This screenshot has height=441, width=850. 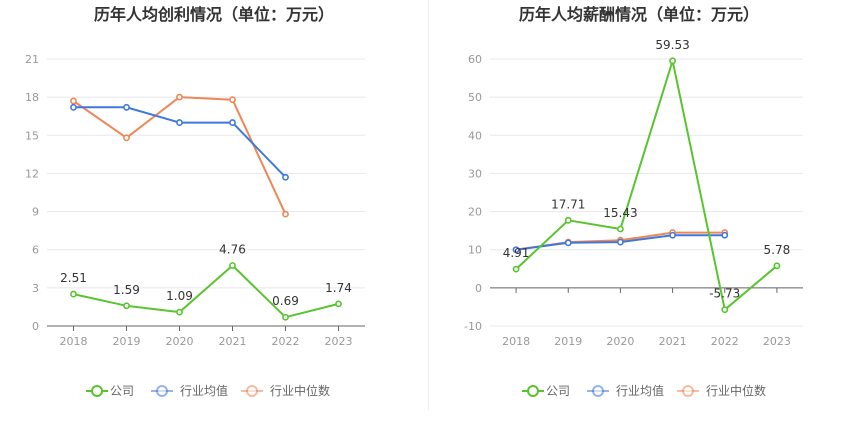 What do you see at coordinates (475, 250) in the screenshot?
I see `y-tick-label: 10` at bounding box center [475, 250].